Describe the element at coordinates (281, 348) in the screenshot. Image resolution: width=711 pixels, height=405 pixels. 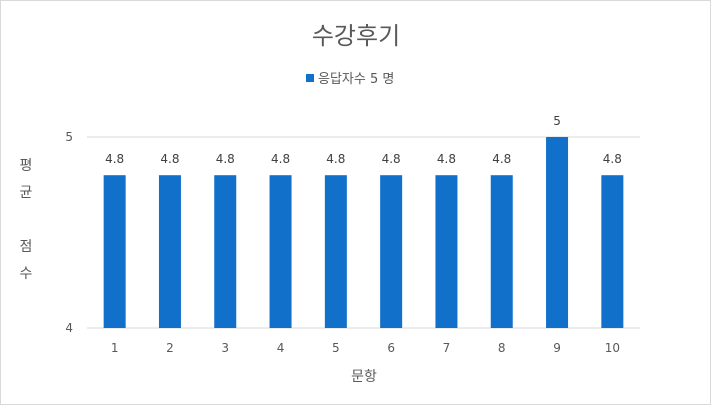
I see `x-tick-label: 4` at that location.